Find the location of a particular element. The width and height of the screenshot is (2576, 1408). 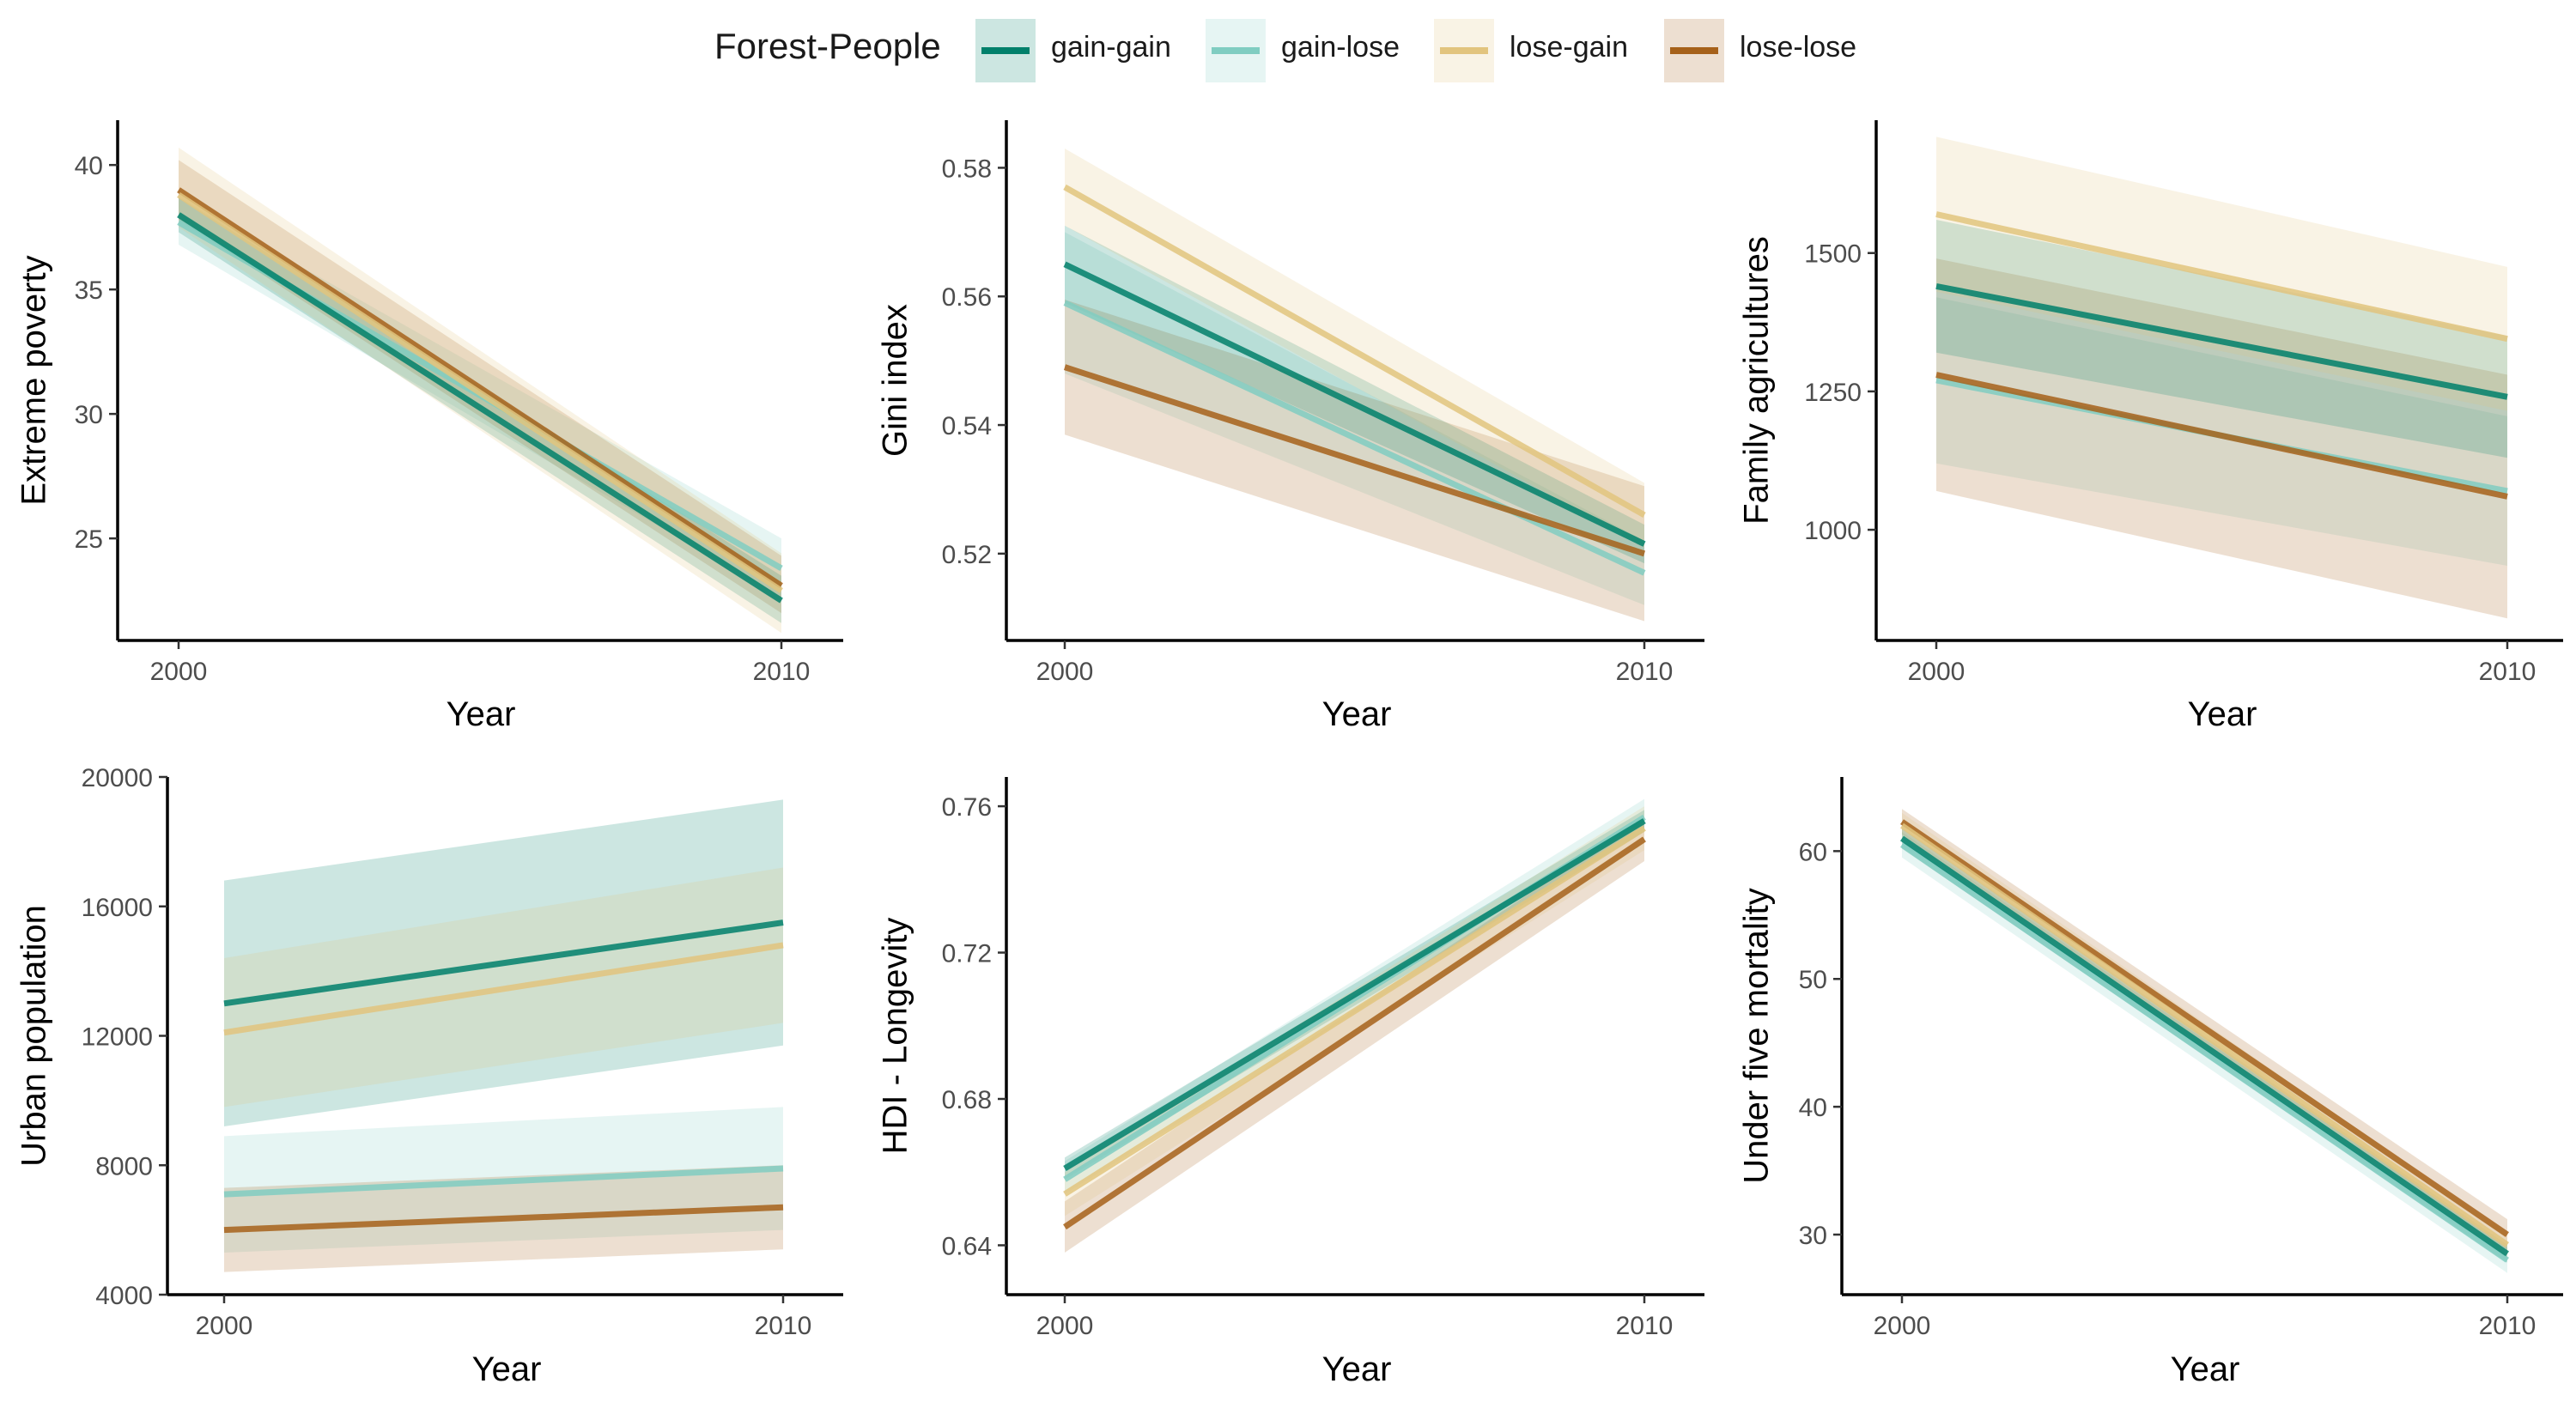

y-tick-label: 4000 is located at coordinates (124, 1296).